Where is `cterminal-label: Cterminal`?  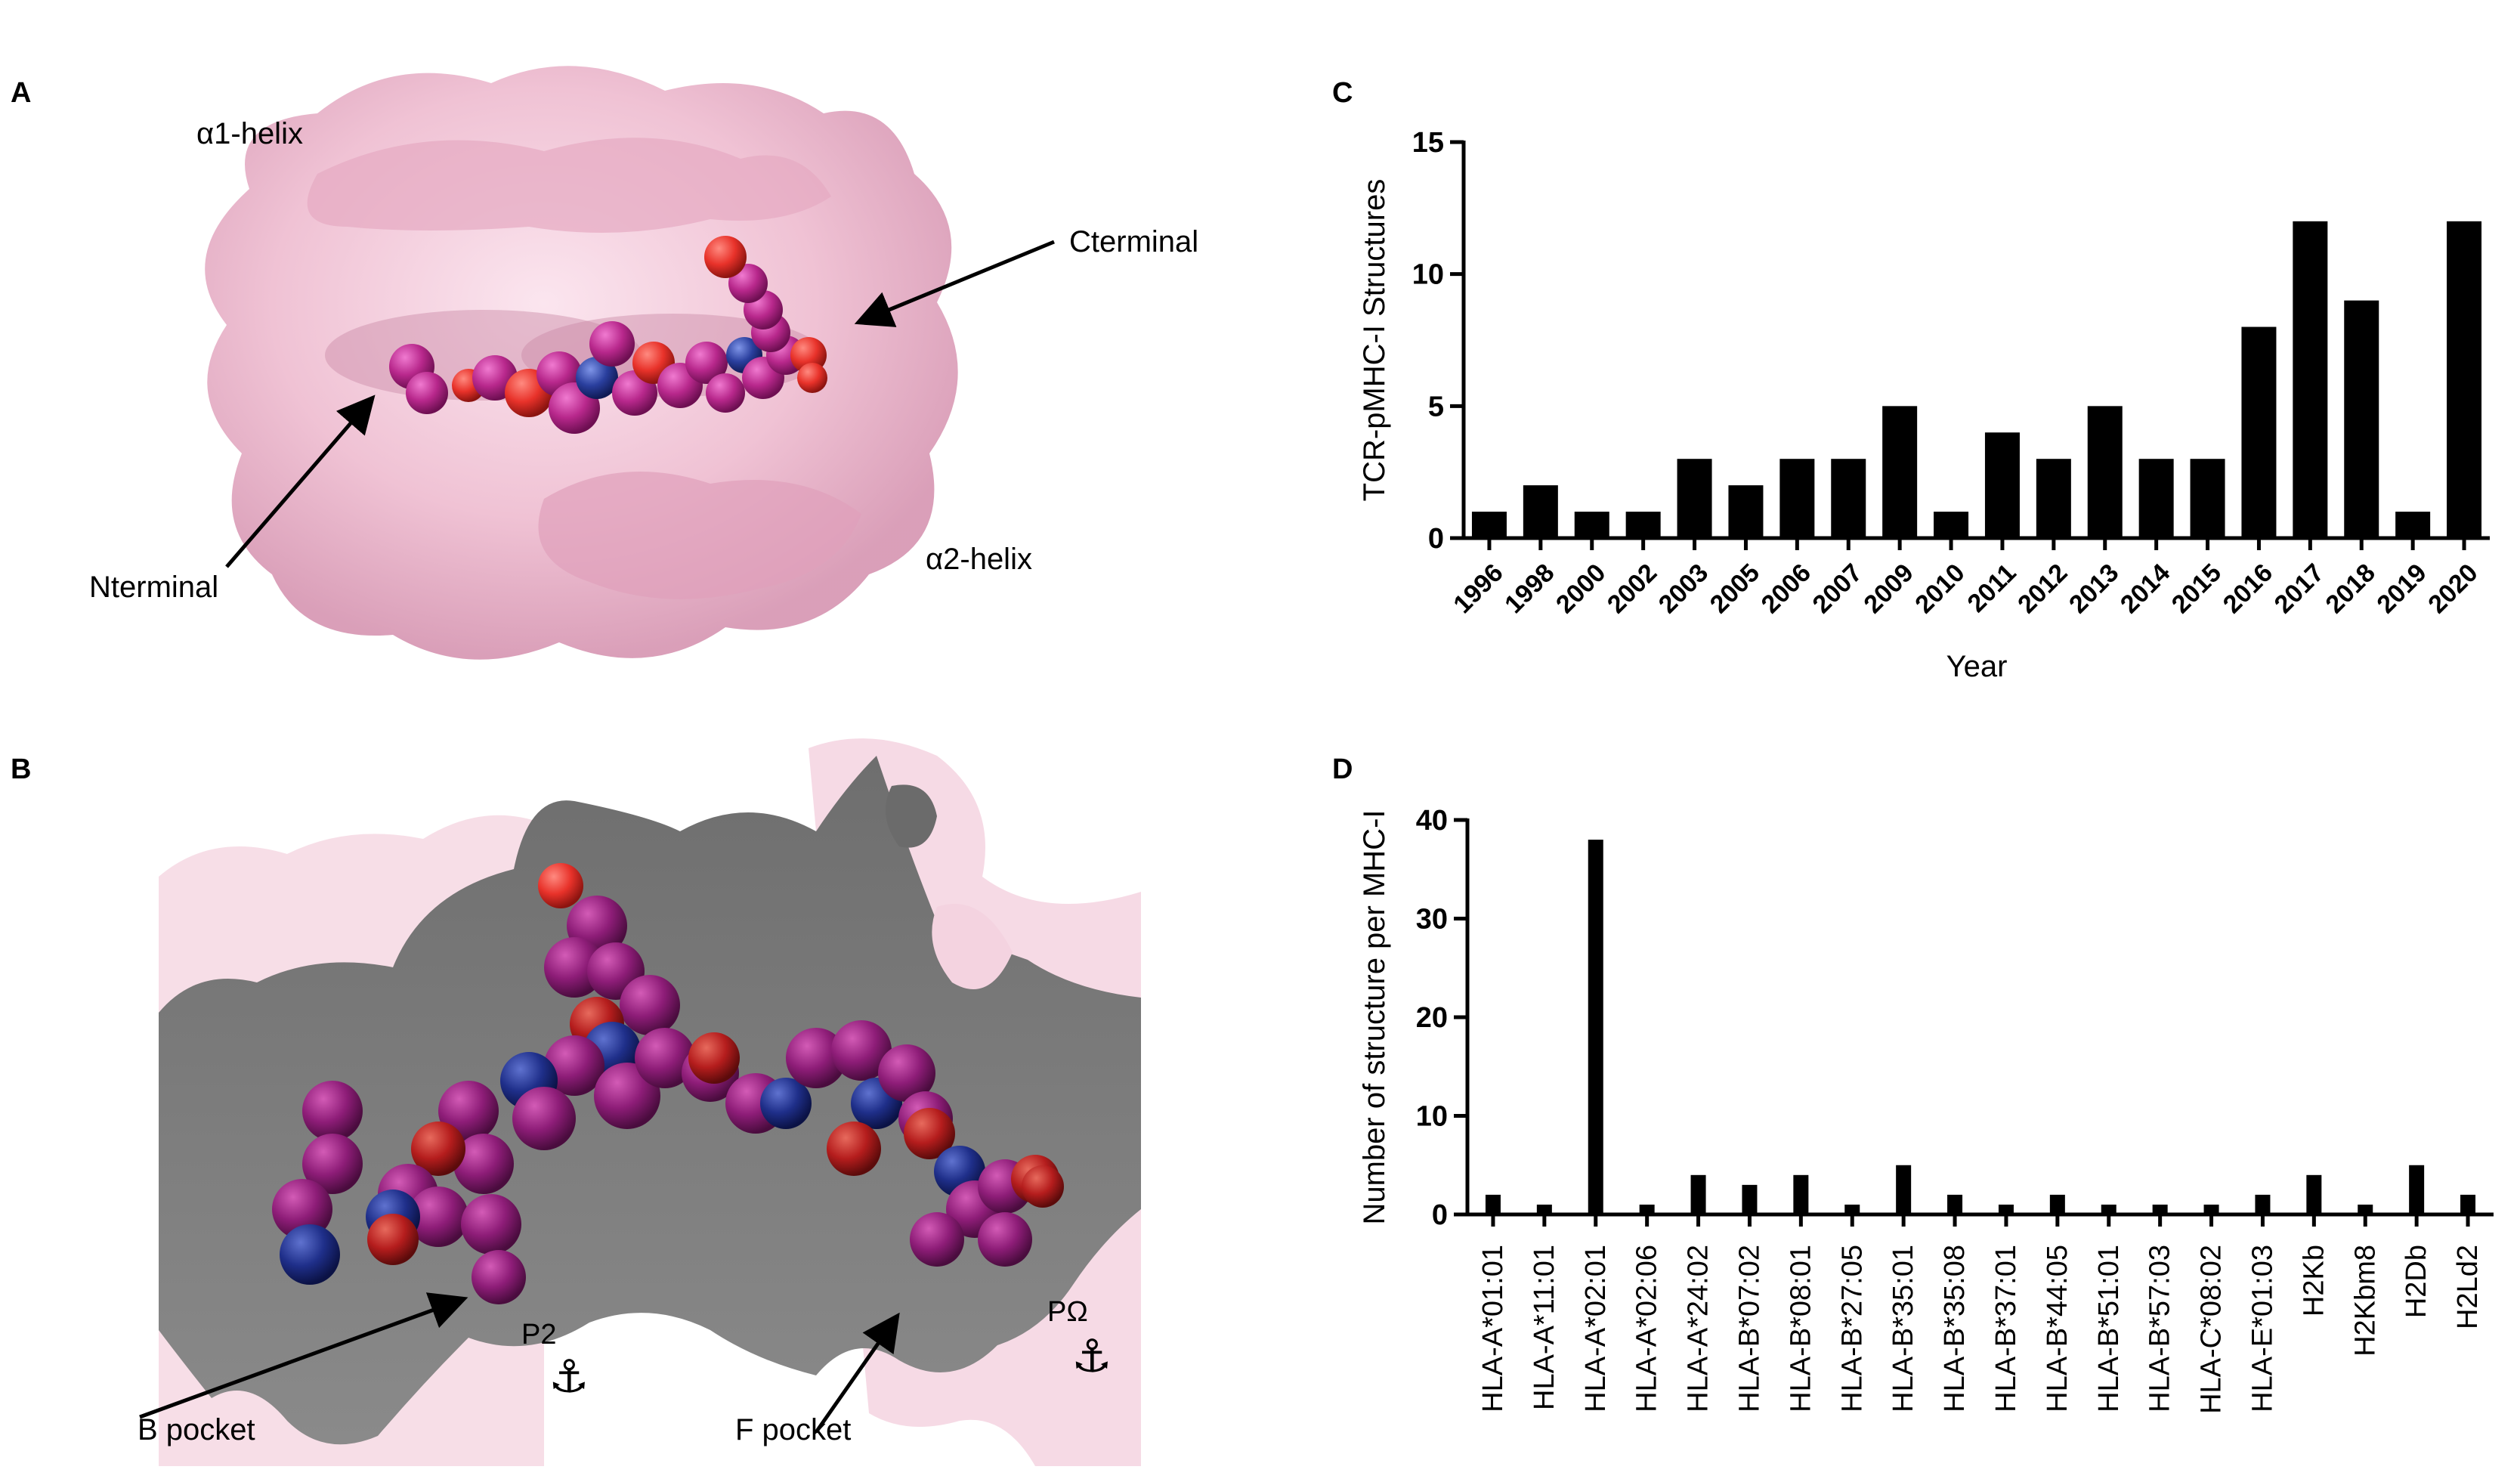
cterminal-label: Cterminal is located at coordinates (1134, 241).